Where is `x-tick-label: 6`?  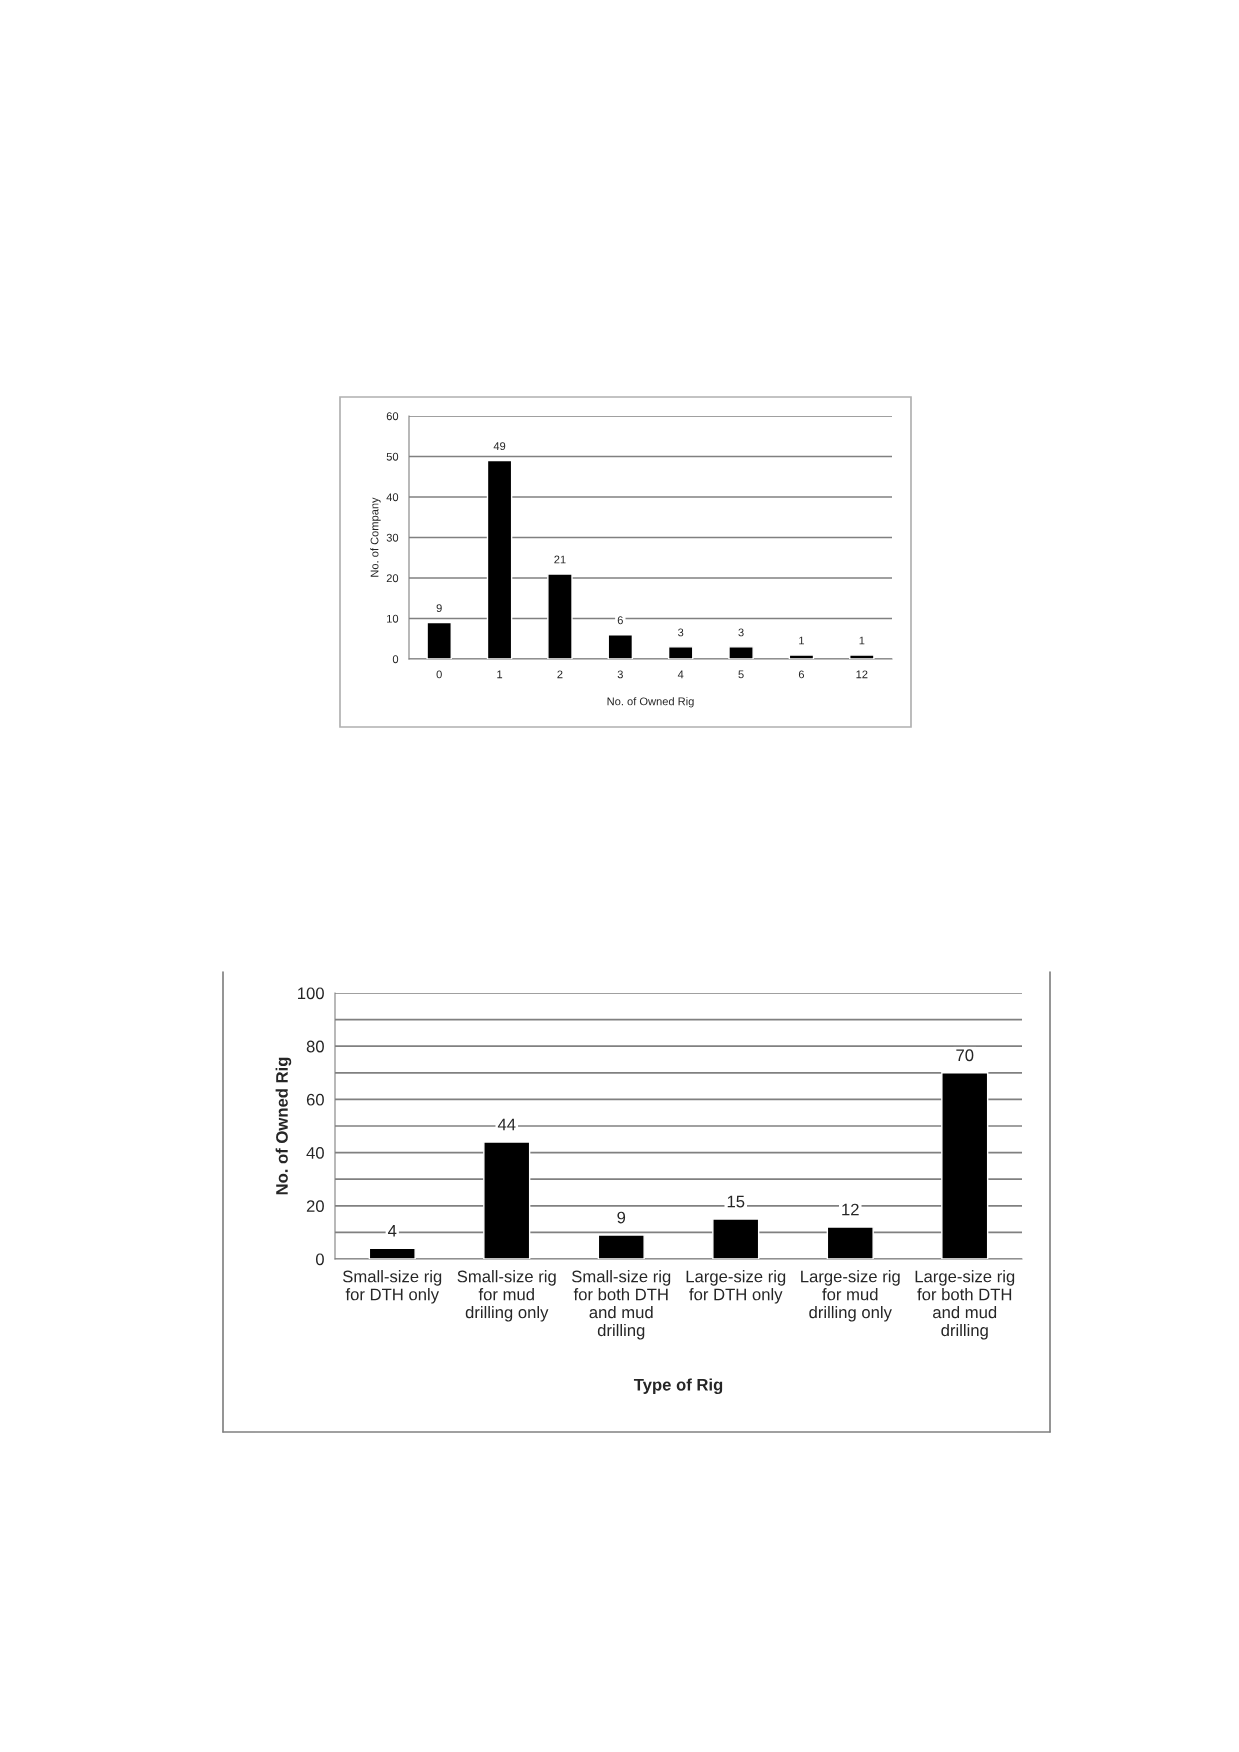
x-tick-label: 6 is located at coordinates (801, 674).